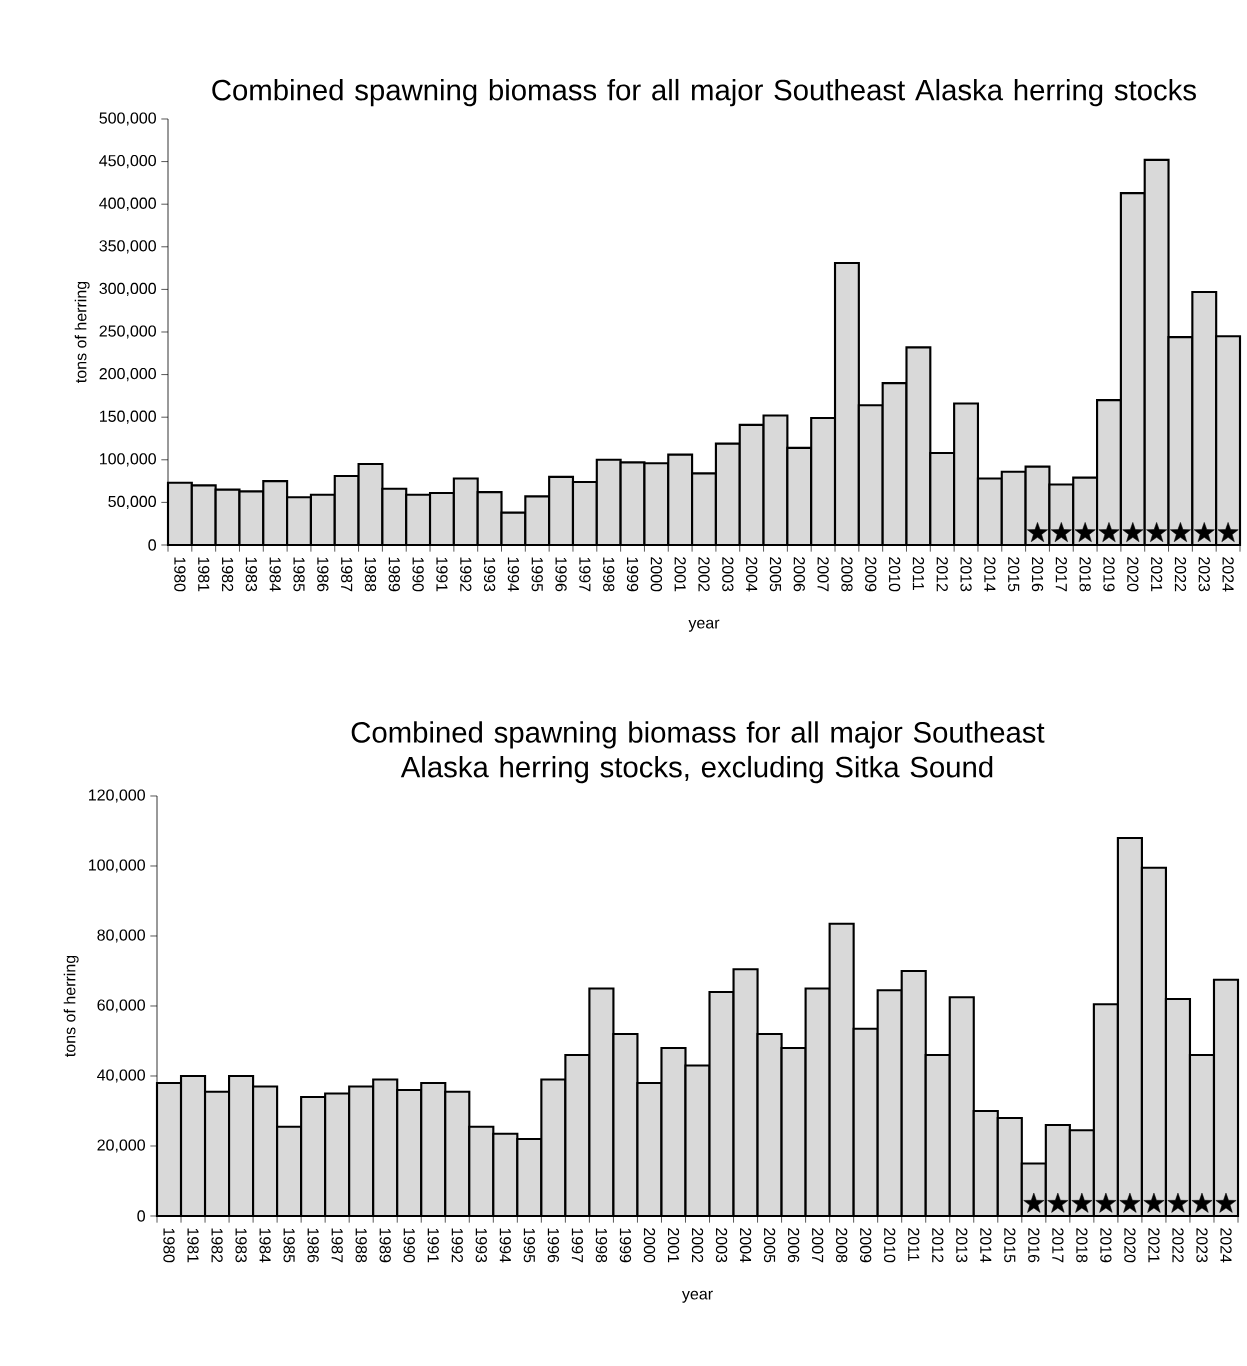  Describe the element at coordinates (117, 796) in the screenshot. I see `y-tick-label: 120,000` at that location.